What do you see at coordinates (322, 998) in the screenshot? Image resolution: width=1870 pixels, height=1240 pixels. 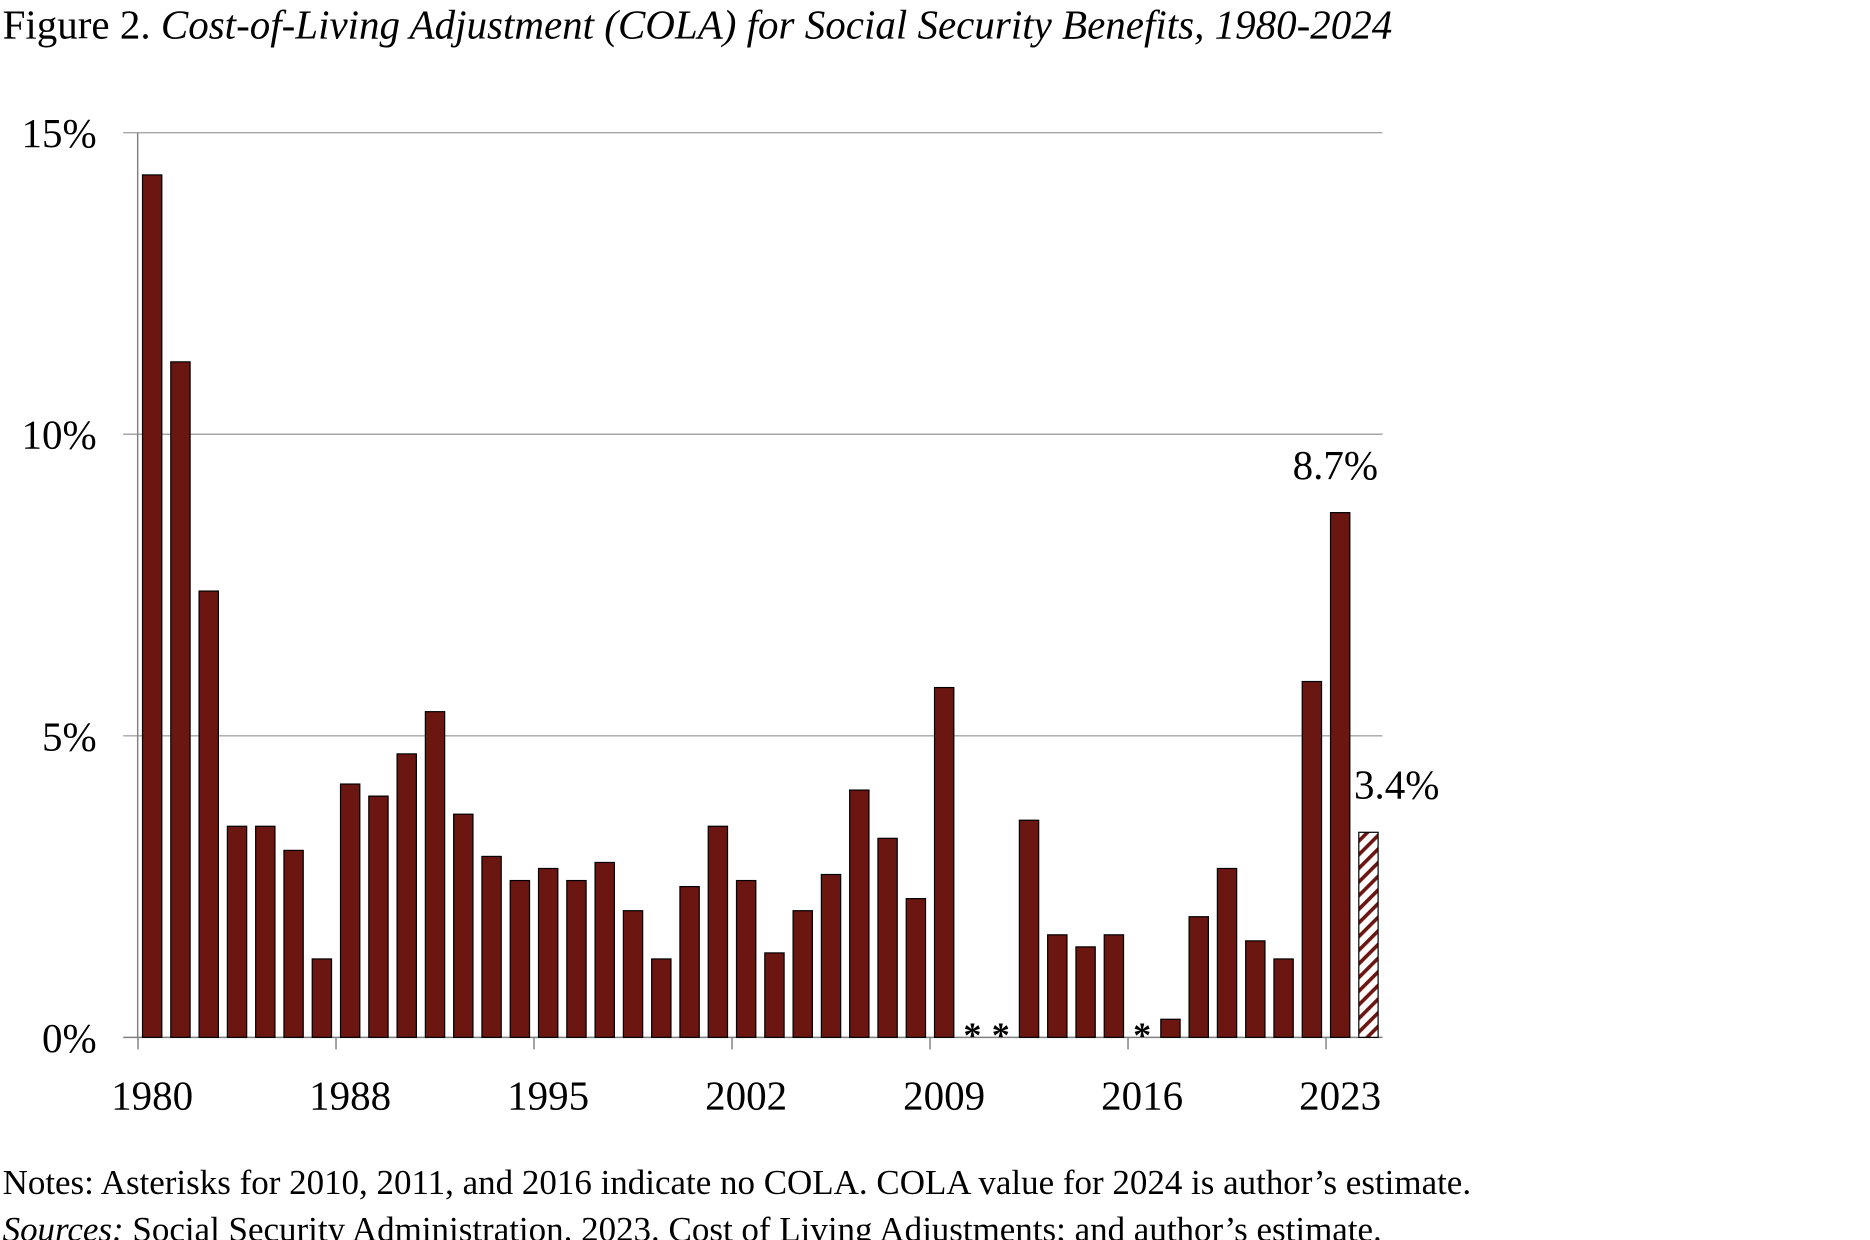 I see `bar-1987` at bounding box center [322, 998].